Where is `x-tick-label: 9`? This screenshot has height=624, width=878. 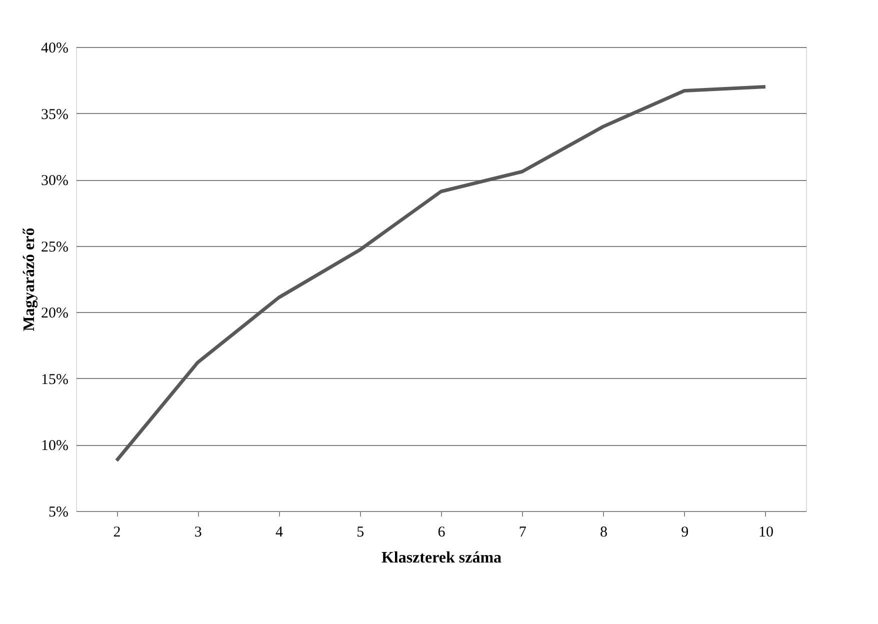 x-tick-label: 9 is located at coordinates (685, 532).